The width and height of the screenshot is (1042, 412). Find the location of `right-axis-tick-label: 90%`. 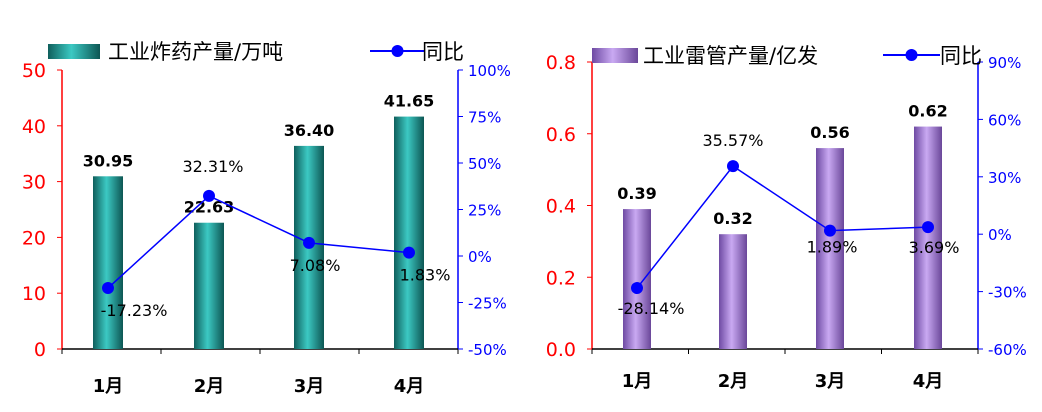

right-axis-tick-label: 90% is located at coordinates (1004, 63).